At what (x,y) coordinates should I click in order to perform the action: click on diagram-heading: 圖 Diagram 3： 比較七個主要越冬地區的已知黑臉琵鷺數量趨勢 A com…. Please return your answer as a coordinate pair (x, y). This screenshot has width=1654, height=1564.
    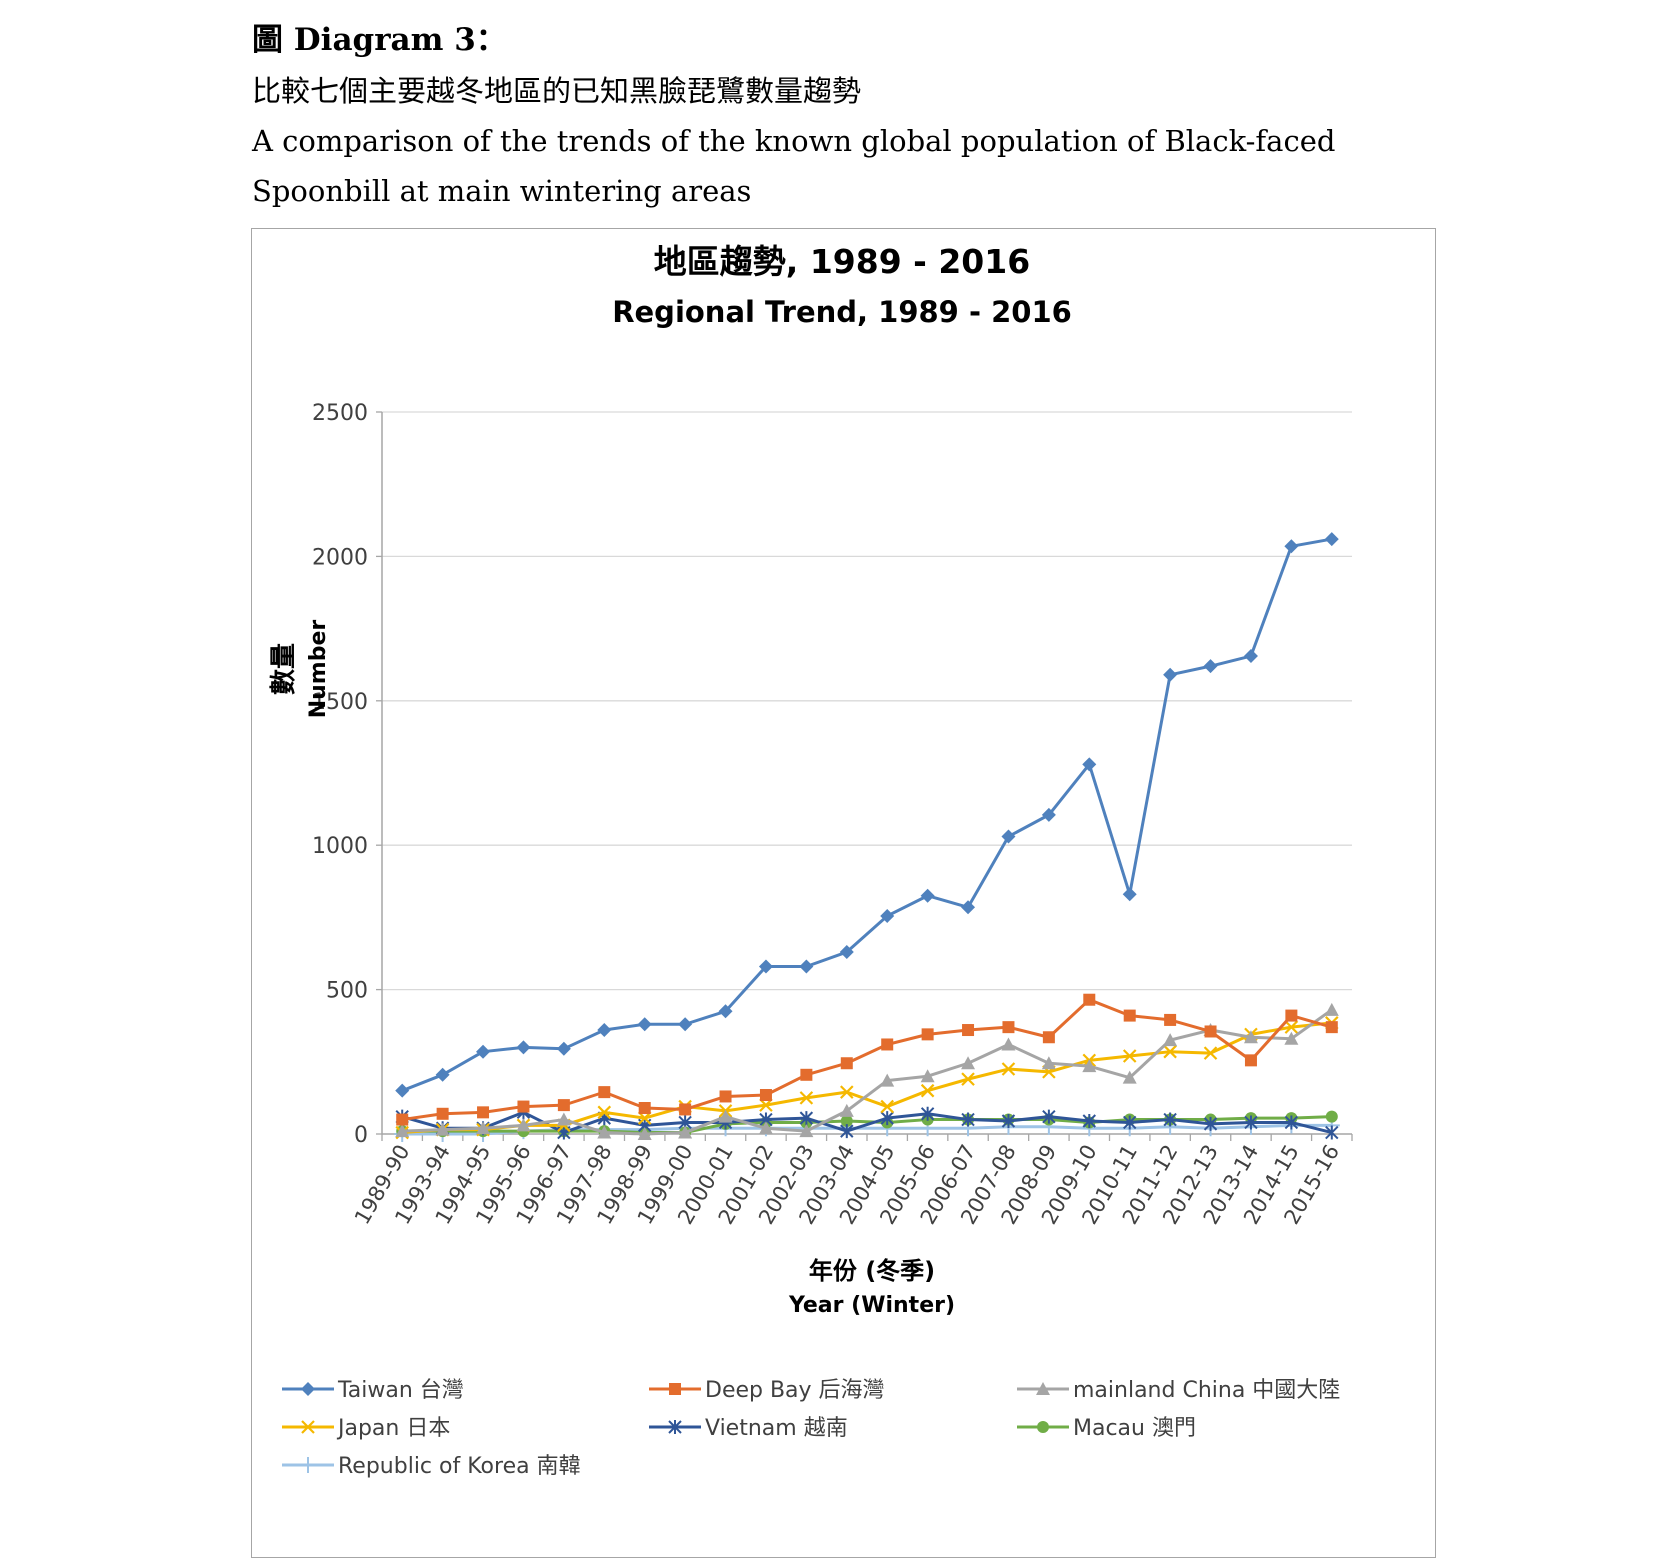
    Looking at the image, I should click on (852, 115).